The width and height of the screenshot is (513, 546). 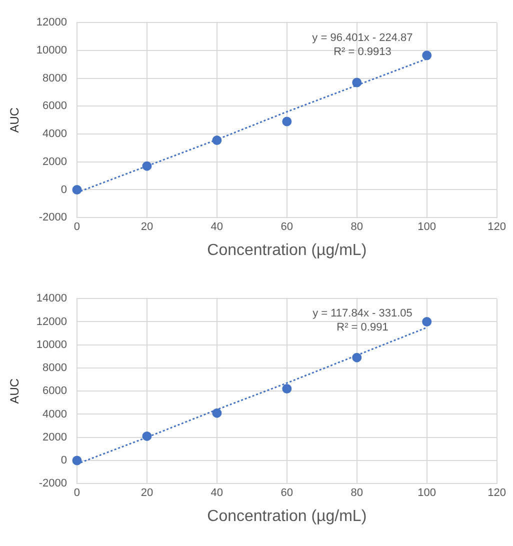 What do you see at coordinates (362, 38) in the screenshot?
I see `annotation: y = 96.401x - 224.87` at bounding box center [362, 38].